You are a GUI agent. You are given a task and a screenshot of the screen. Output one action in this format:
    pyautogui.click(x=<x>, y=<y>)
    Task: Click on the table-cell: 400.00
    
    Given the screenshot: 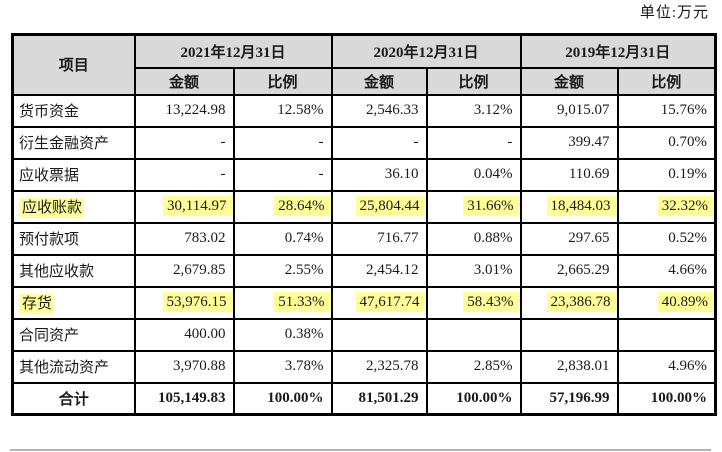 What is the action you would take?
    pyautogui.click(x=184, y=334)
    